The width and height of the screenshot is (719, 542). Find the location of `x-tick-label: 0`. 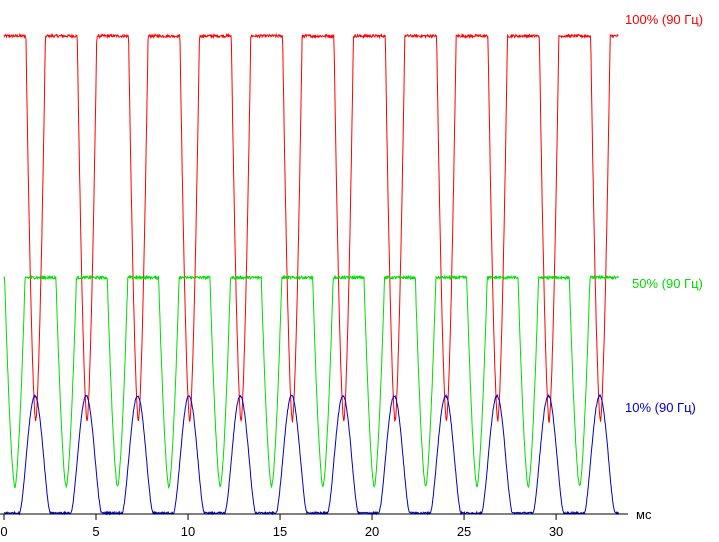

x-tick-label: 0 is located at coordinates (3, 531).